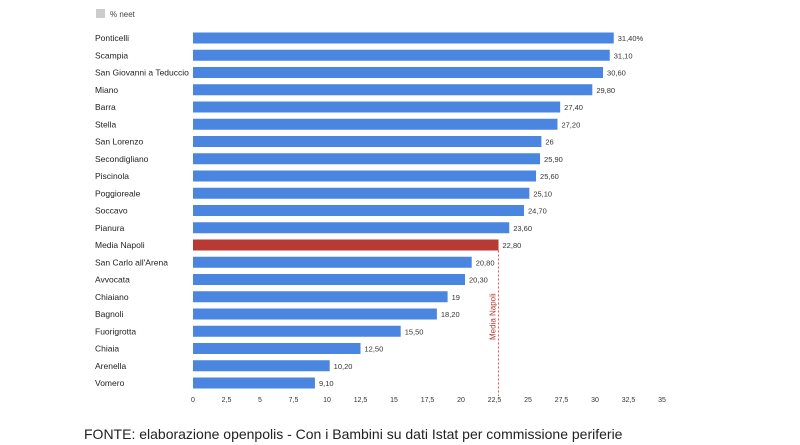  What do you see at coordinates (495, 400) in the screenshot?
I see `x-tick-label: 22,5` at bounding box center [495, 400].